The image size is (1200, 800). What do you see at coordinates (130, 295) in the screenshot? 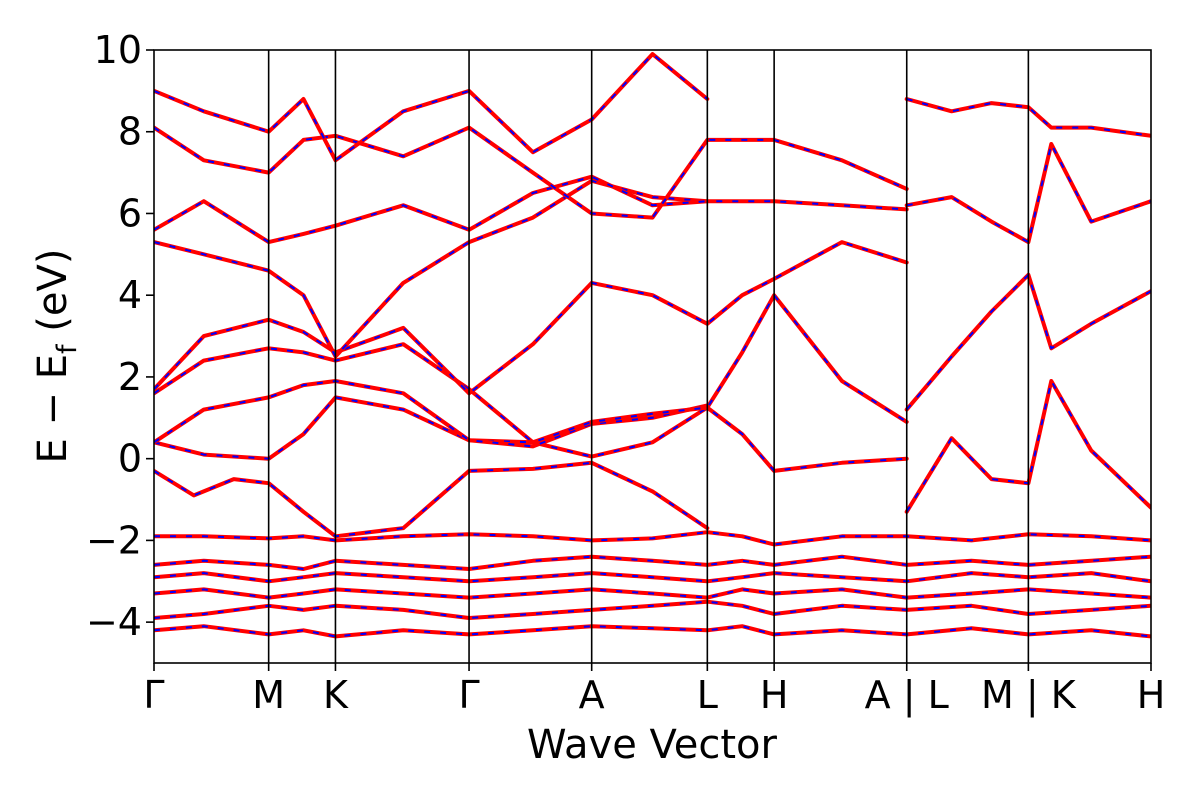
I see `y-tick-label: 4` at bounding box center [130, 295].